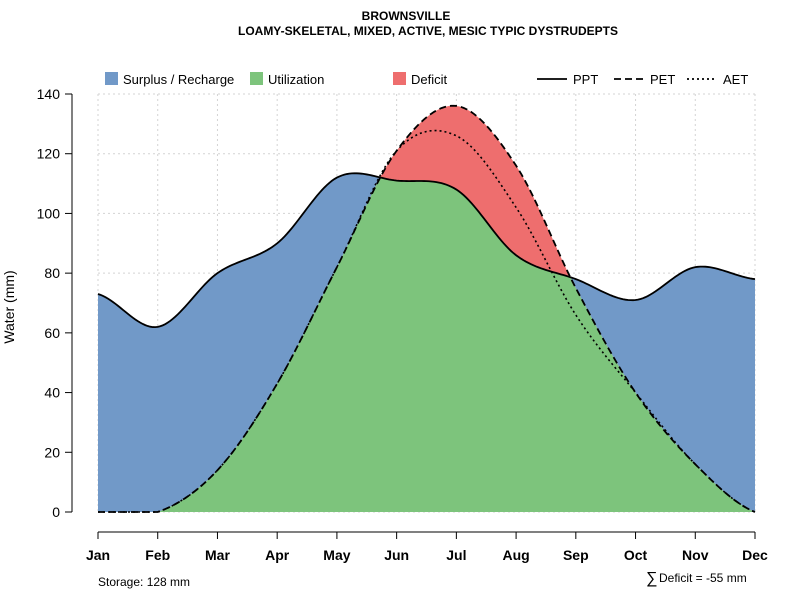  I want to click on deficit-annotation: Deficit = -55 mm, so click(703, 578).